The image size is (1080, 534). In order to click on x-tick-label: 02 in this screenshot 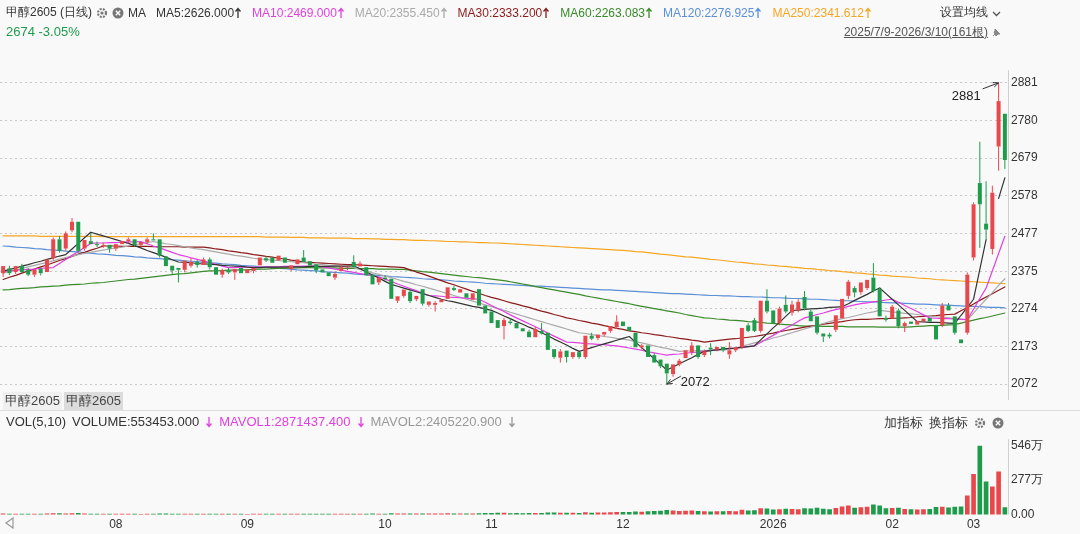, I will do `click(892, 524)`.